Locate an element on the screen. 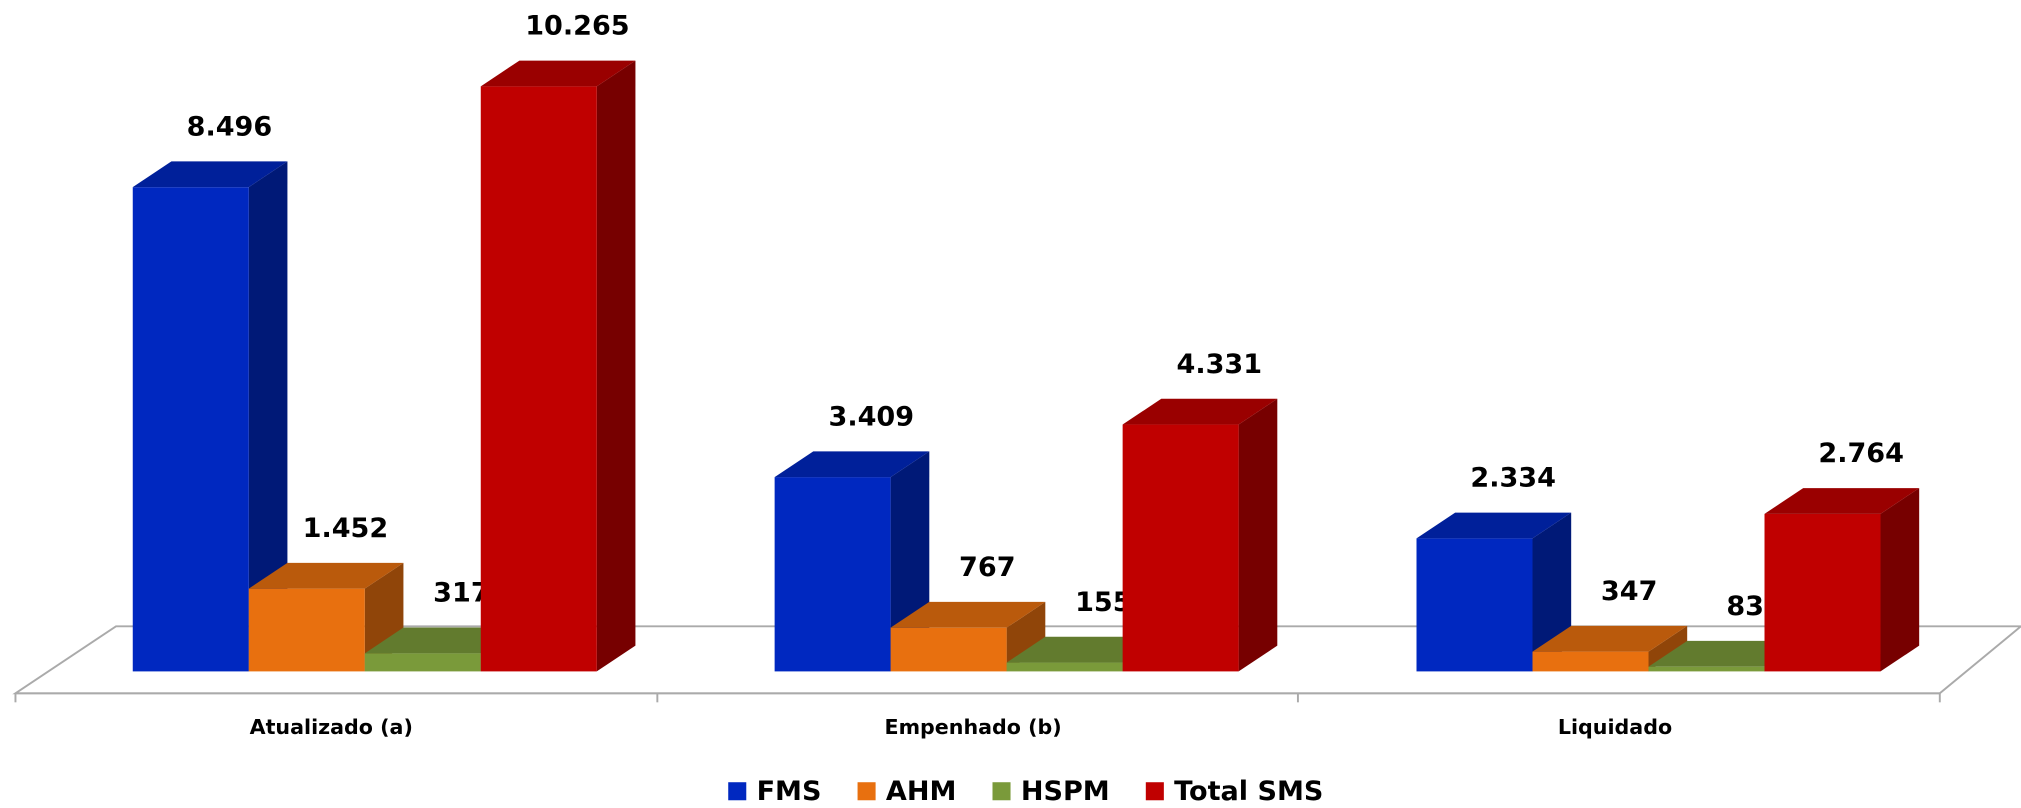 This screenshot has height=808, width=2021. x-tick-label: Empenhado (b) is located at coordinates (973, 727).